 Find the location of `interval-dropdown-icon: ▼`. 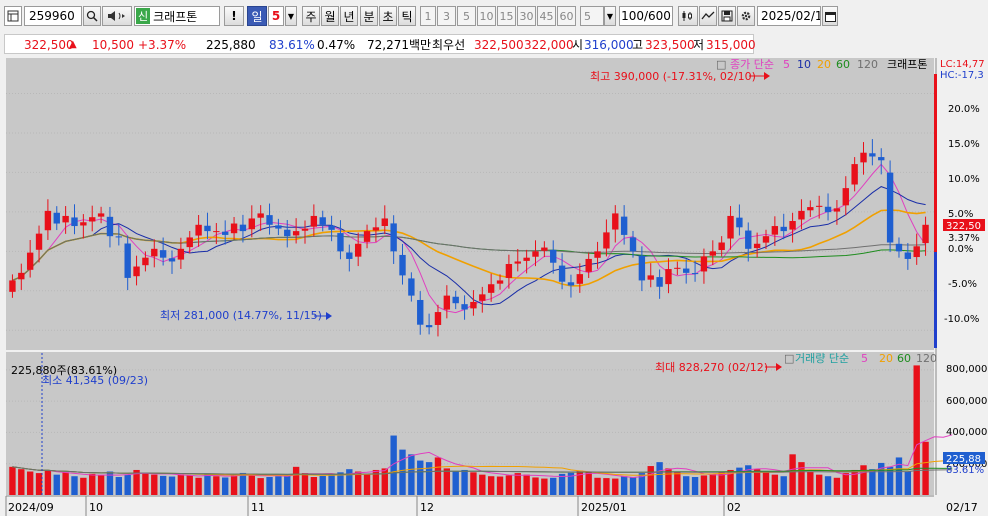

interval-dropdown-icon: ▼ is located at coordinates (610, 16).